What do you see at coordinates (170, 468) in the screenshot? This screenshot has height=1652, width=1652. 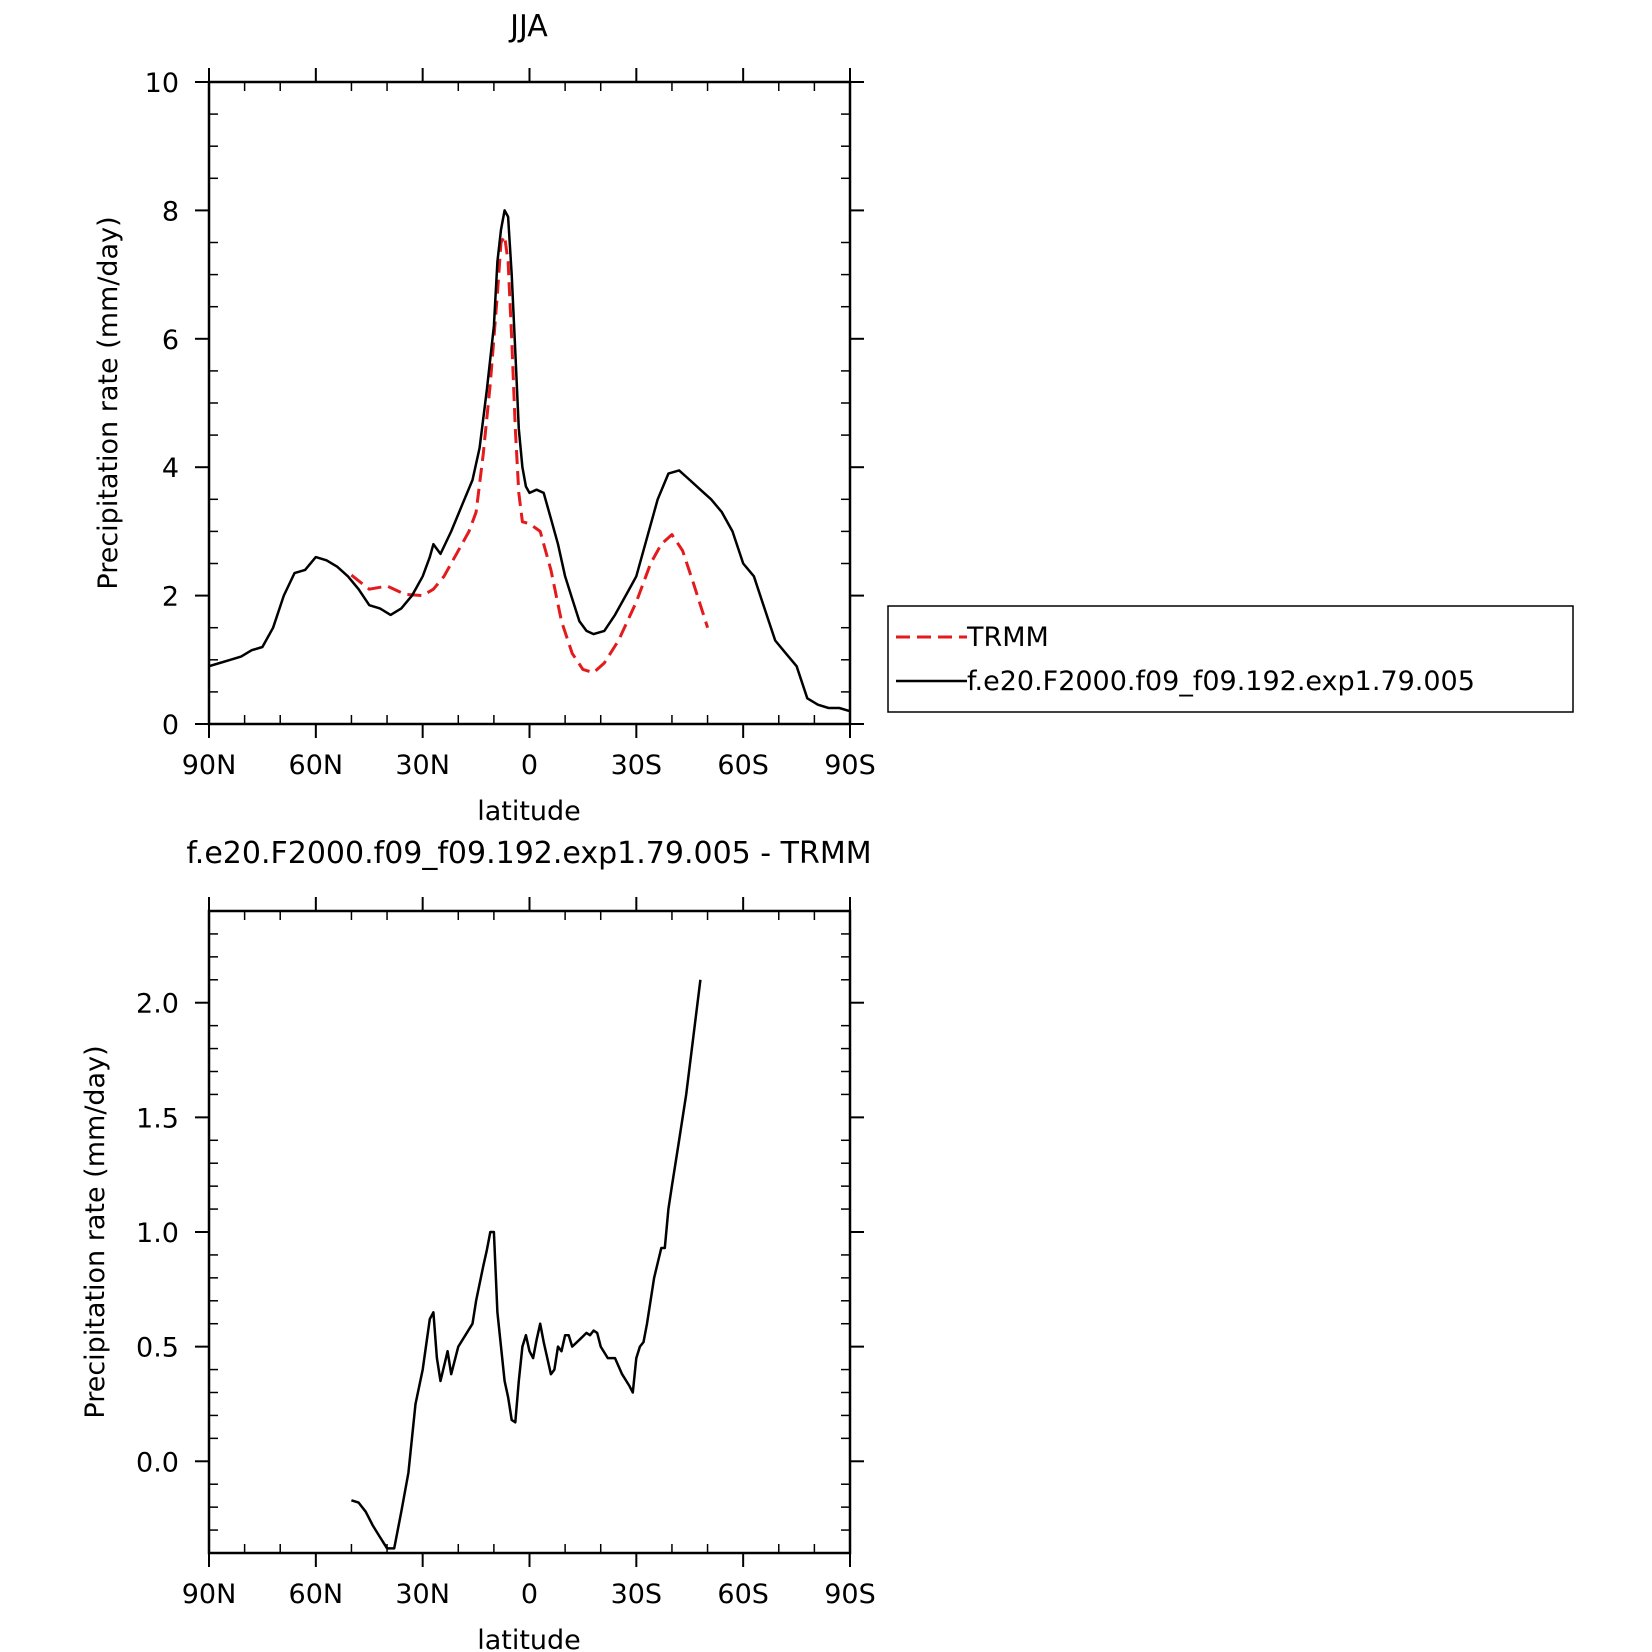 I see `y-tick-label: 4` at bounding box center [170, 468].